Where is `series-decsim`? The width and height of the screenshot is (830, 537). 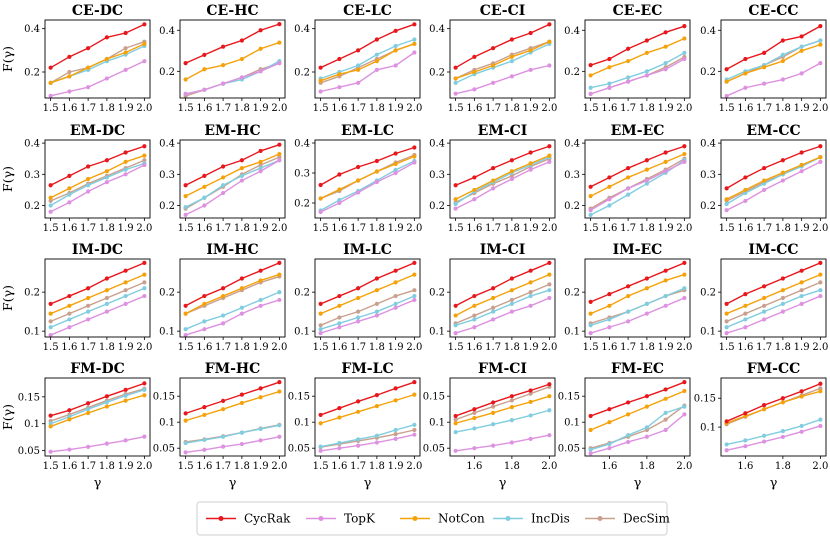
series-decsim is located at coordinates (97, 180).